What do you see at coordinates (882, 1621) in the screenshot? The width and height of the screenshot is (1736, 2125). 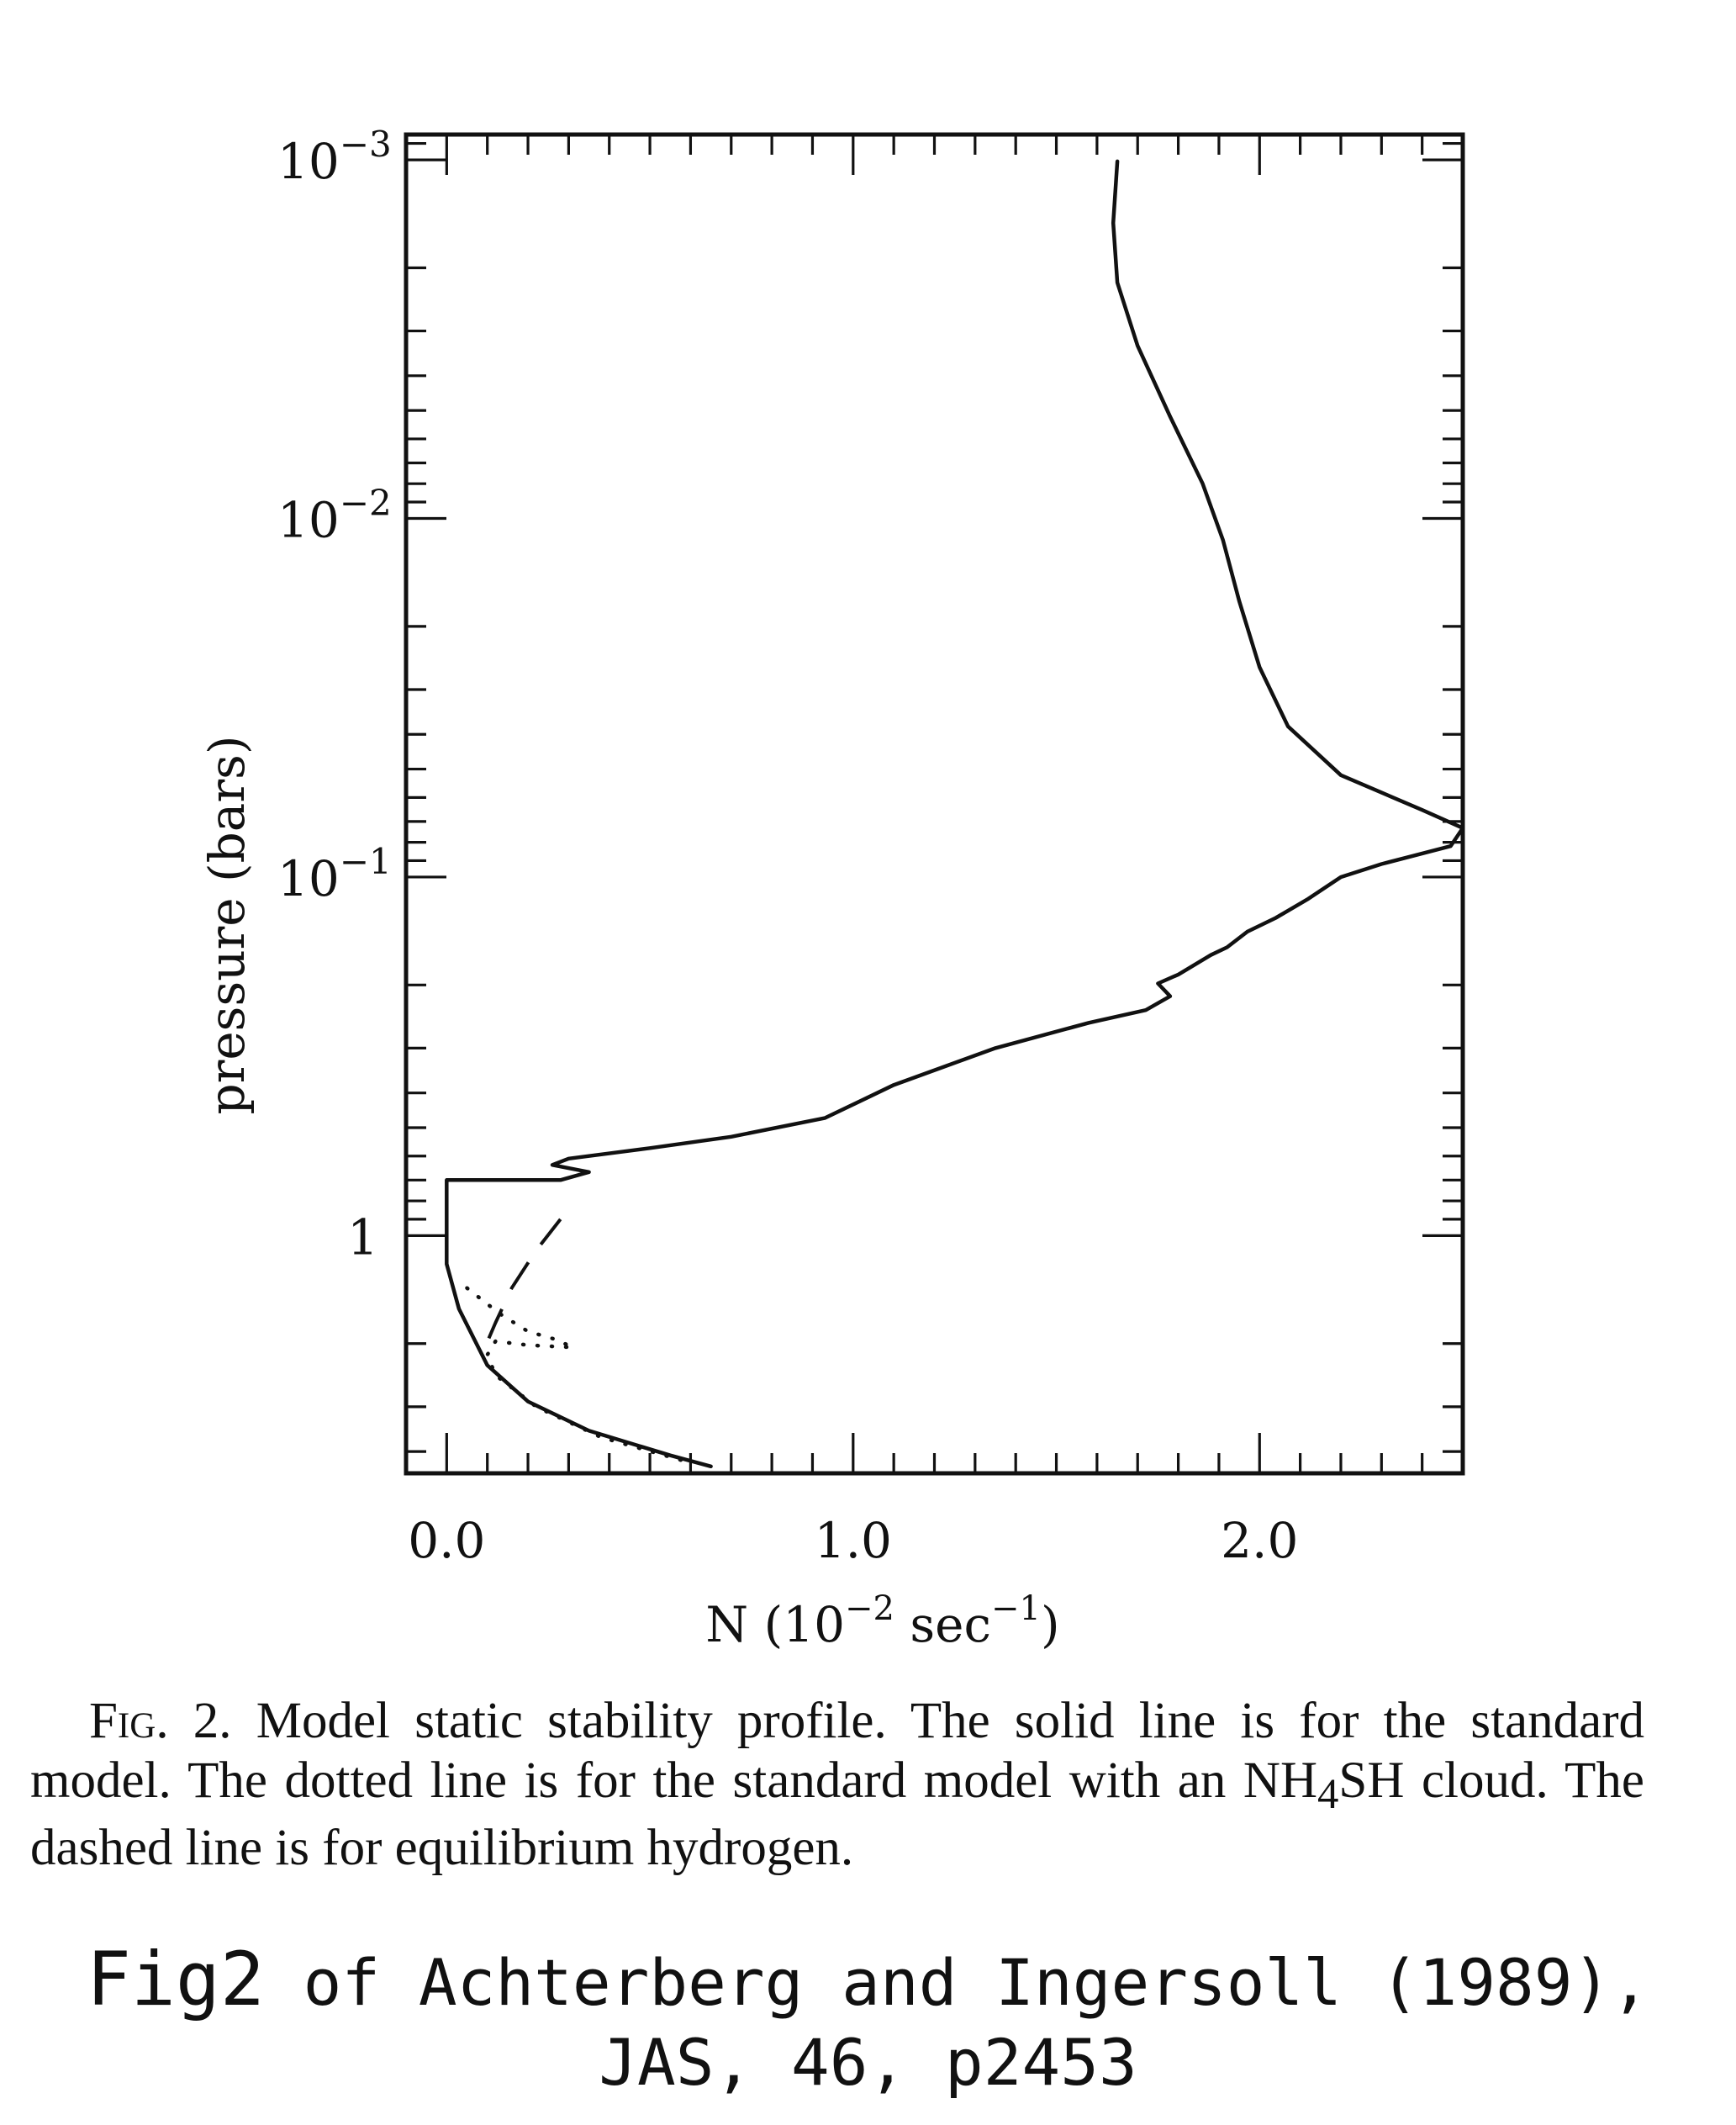 I see `x-axis-label: N (10−2 sec−1)` at bounding box center [882, 1621].